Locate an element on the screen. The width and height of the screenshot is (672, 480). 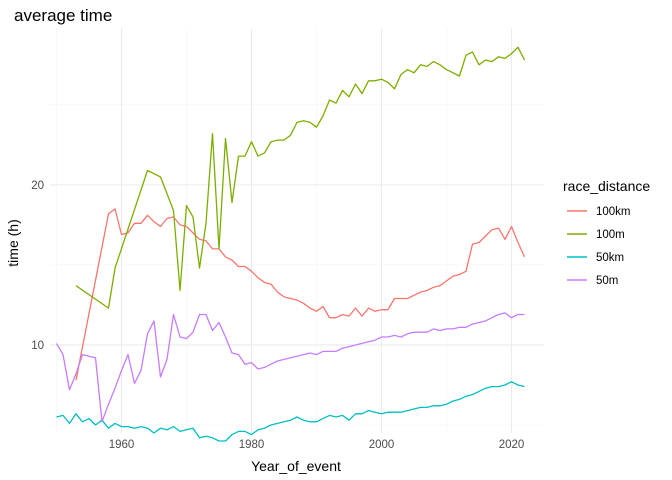
x-axis-title: Year_of_event is located at coordinates (296, 466).